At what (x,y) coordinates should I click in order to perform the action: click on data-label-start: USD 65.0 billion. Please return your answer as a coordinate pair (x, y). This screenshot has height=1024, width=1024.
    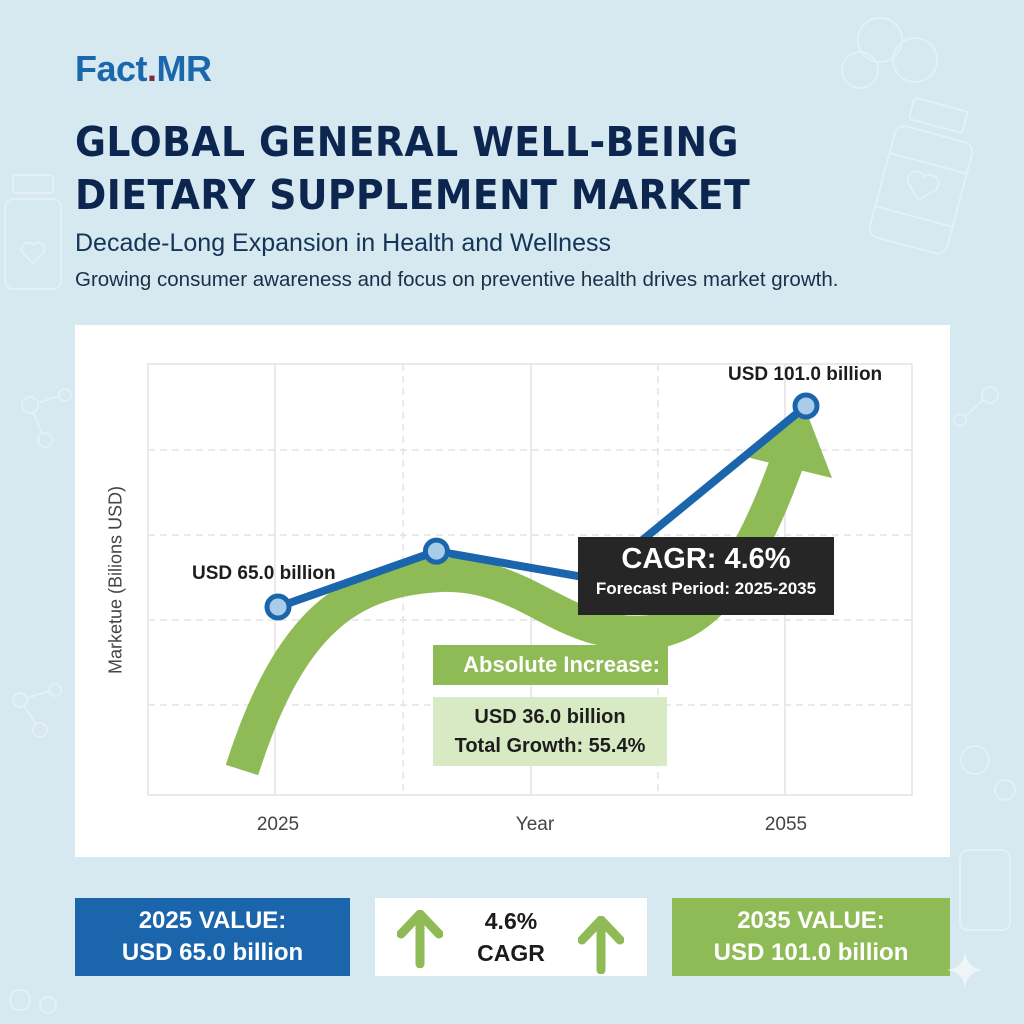
    Looking at the image, I should click on (264, 573).